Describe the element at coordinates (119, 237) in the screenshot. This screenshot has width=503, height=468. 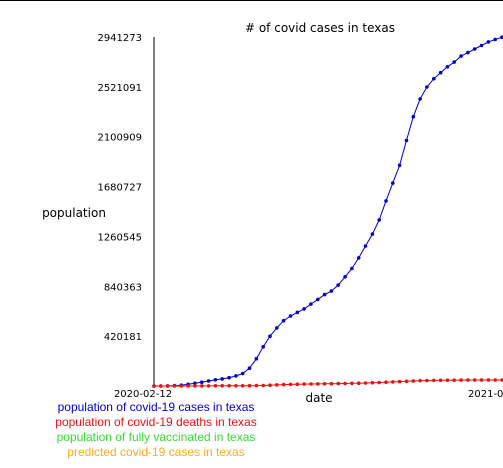
I see `y-tick-label: 1260545` at that location.